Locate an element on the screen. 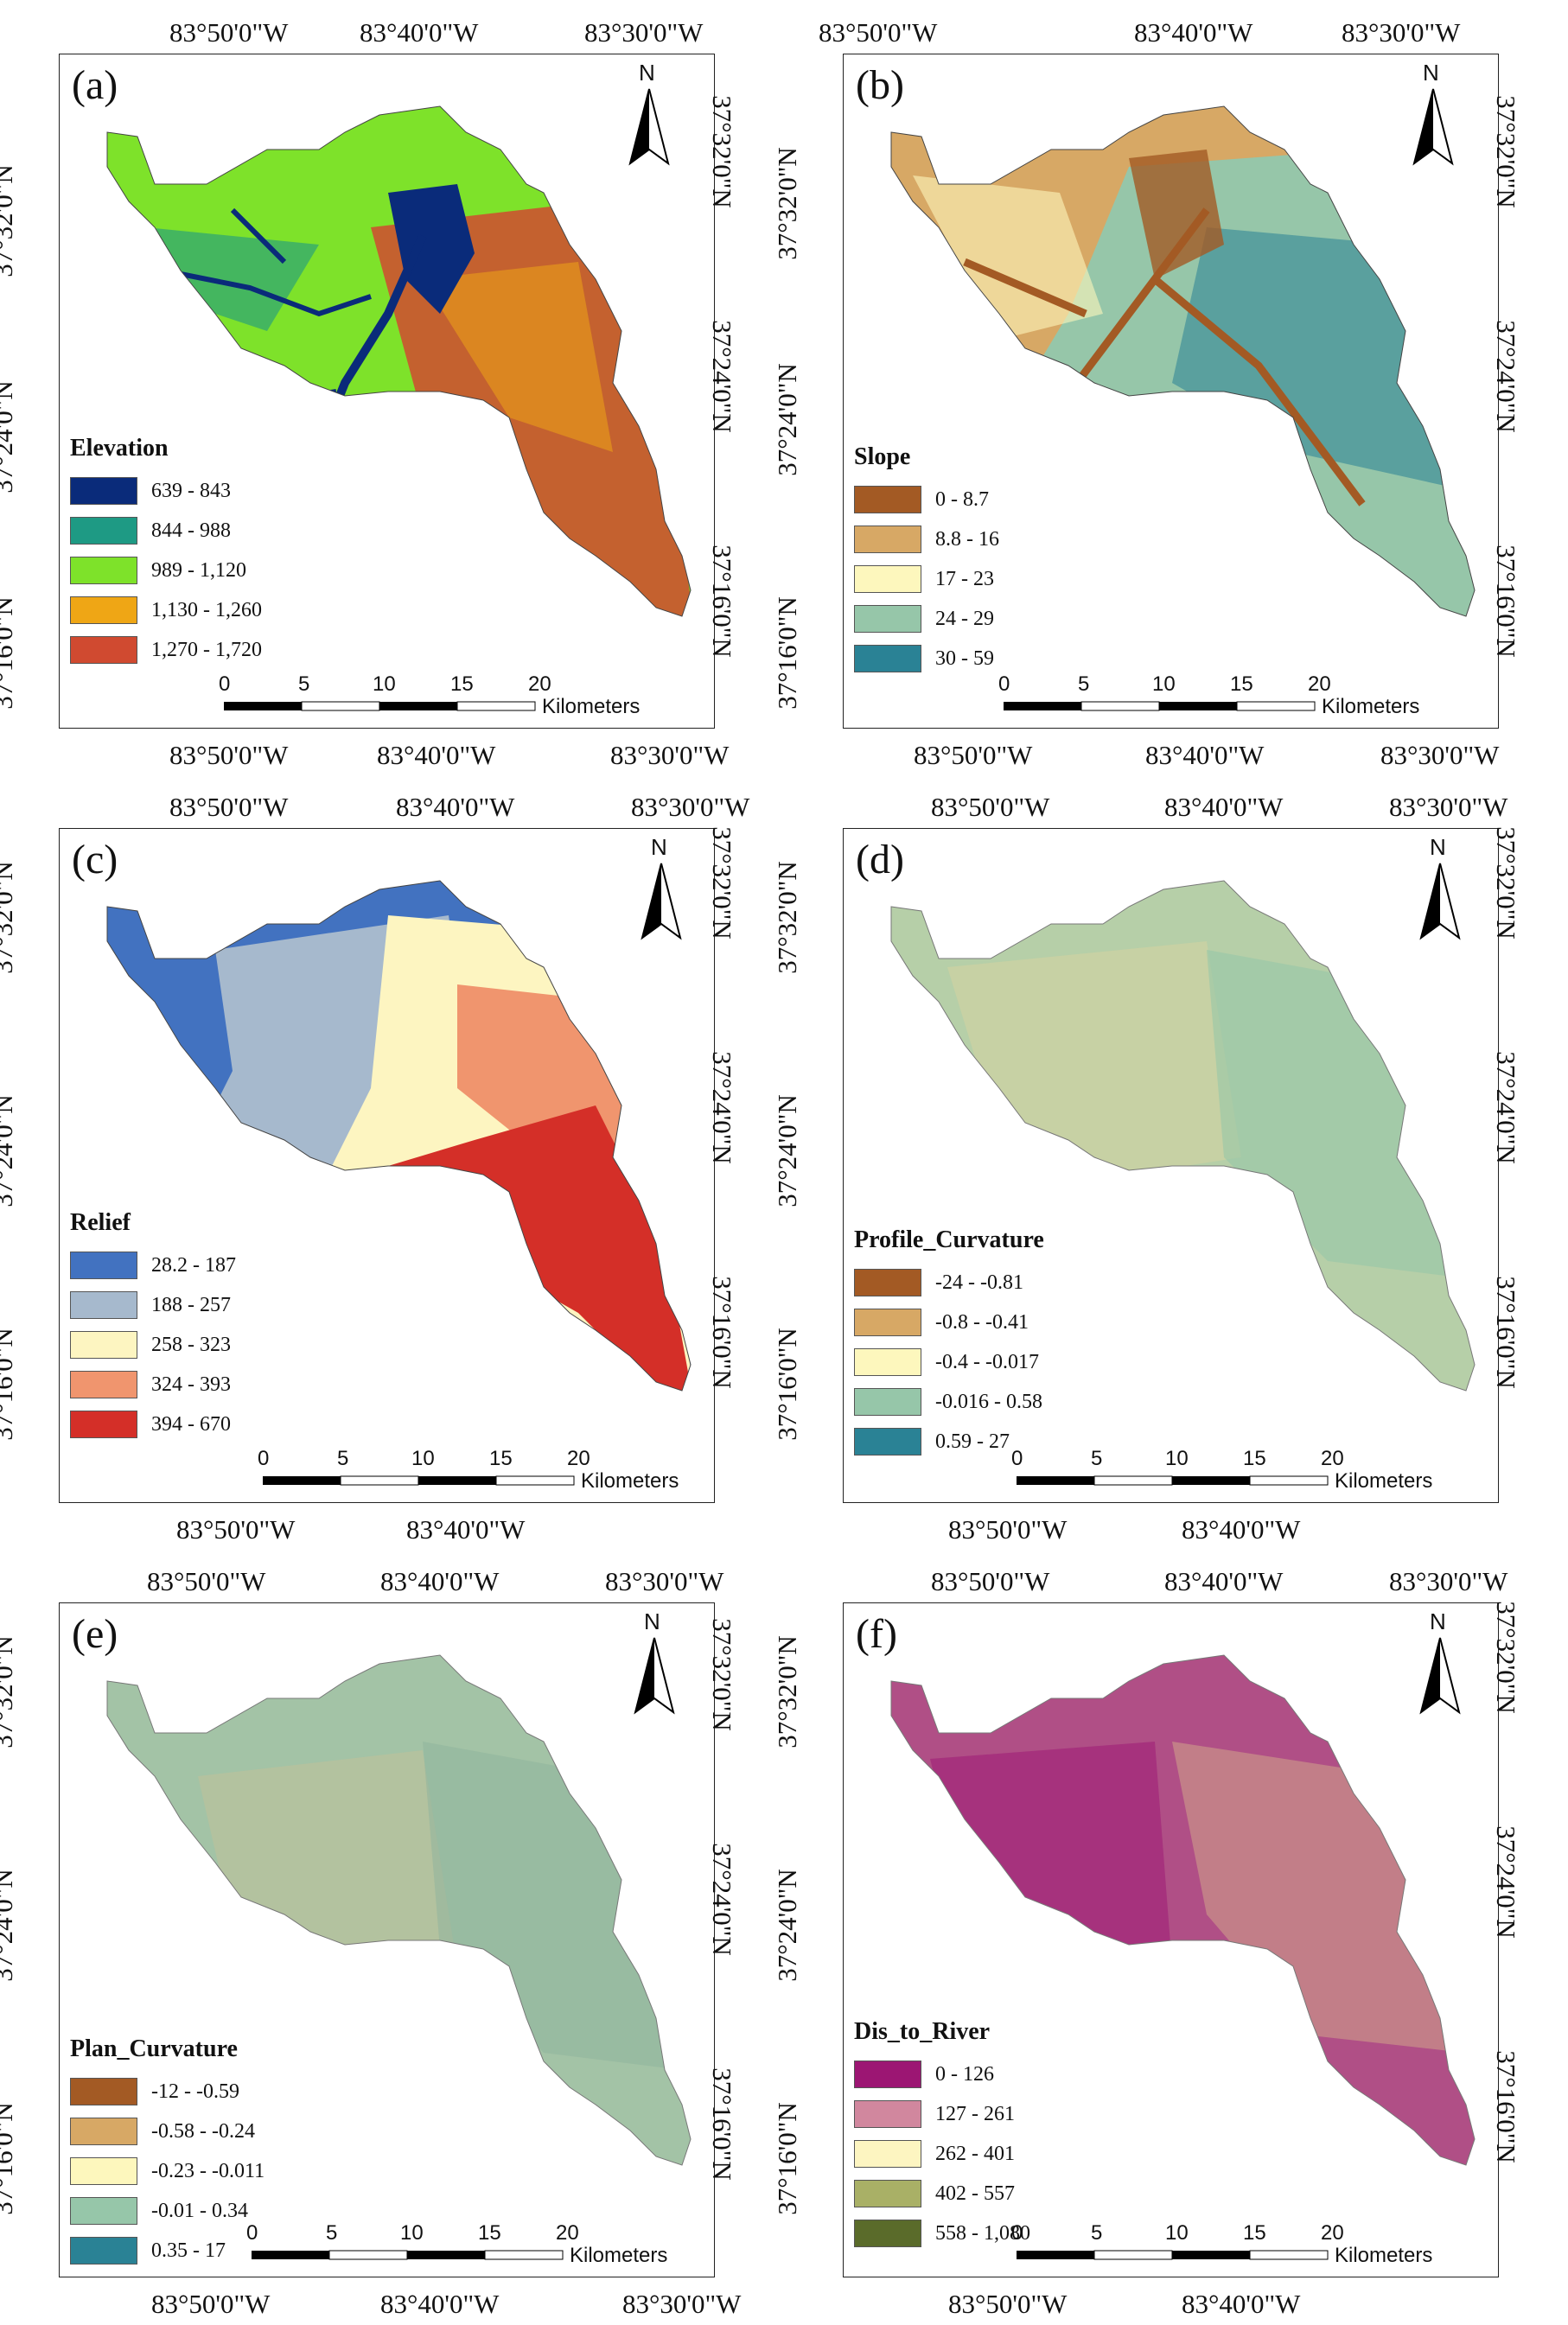 The height and width of the screenshot is (2325, 1568). legend-label: 188 - 257 is located at coordinates (191, 1304).